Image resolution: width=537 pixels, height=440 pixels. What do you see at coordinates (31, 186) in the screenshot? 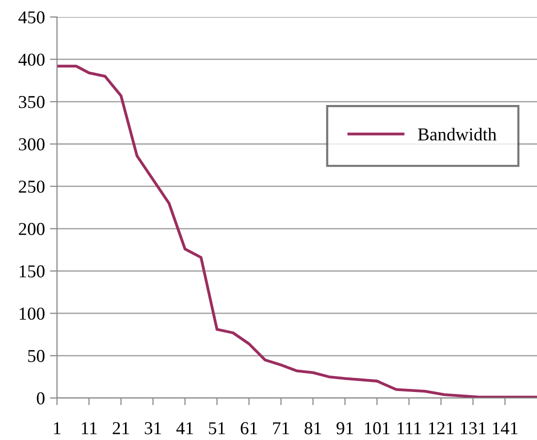
I see `y-tick-label: 250` at bounding box center [31, 186].